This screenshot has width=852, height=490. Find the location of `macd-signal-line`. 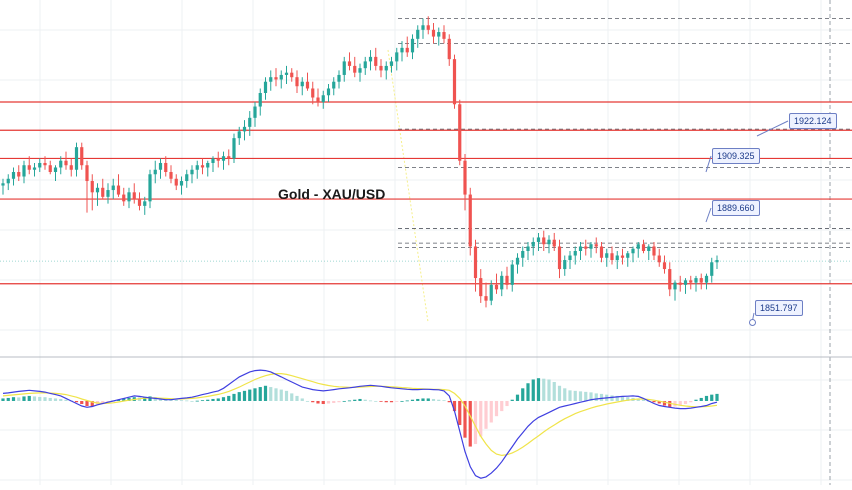

macd-signal-line is located at coordinates (360, 415).